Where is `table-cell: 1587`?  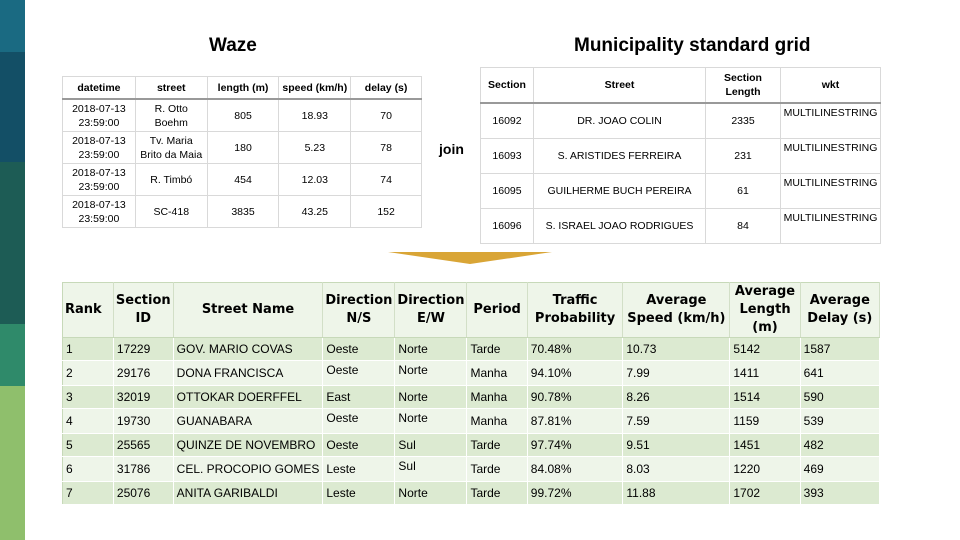 table-cell: 1587 is located at coordinates (840, 349).